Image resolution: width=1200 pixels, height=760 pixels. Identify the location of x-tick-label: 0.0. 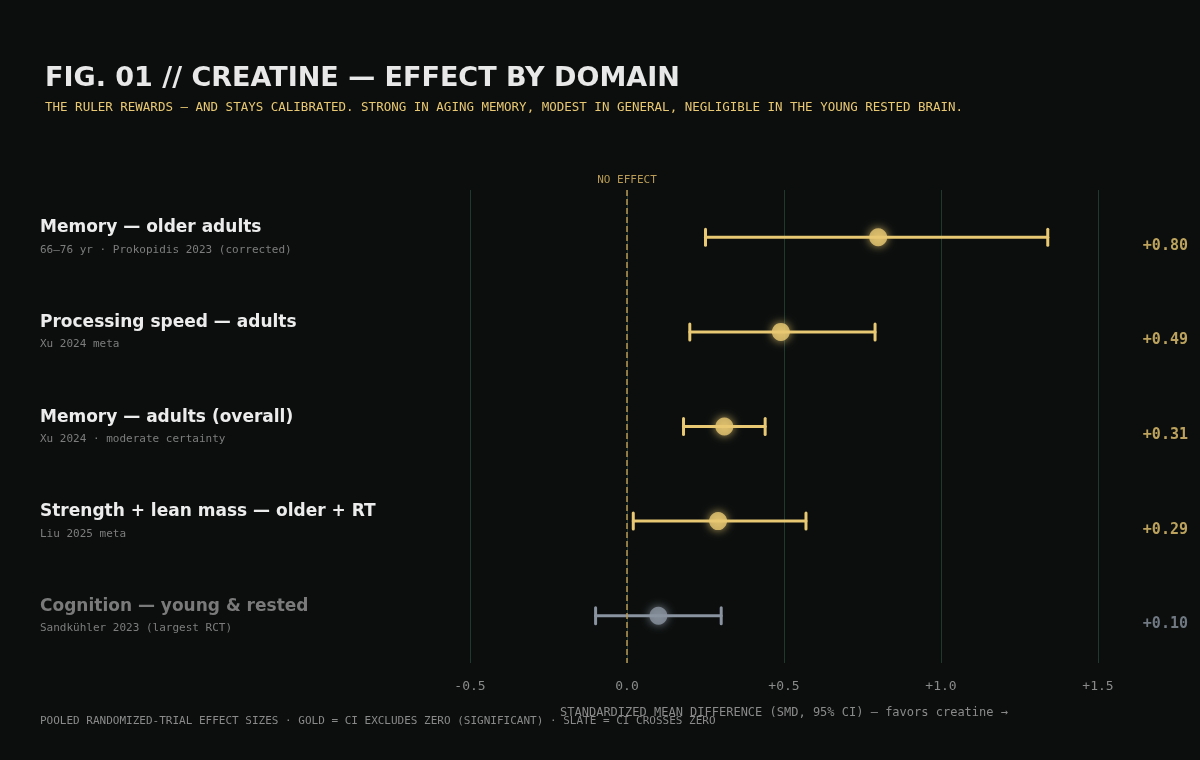
(627, 685).